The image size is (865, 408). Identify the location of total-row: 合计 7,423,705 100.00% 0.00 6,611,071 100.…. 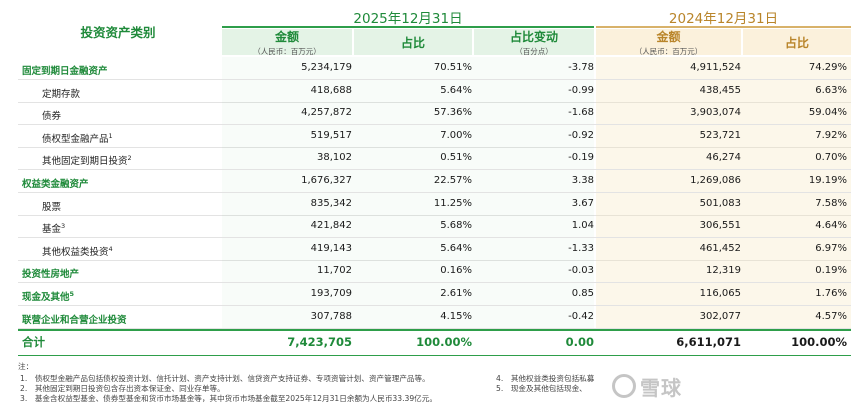
(434, 342).